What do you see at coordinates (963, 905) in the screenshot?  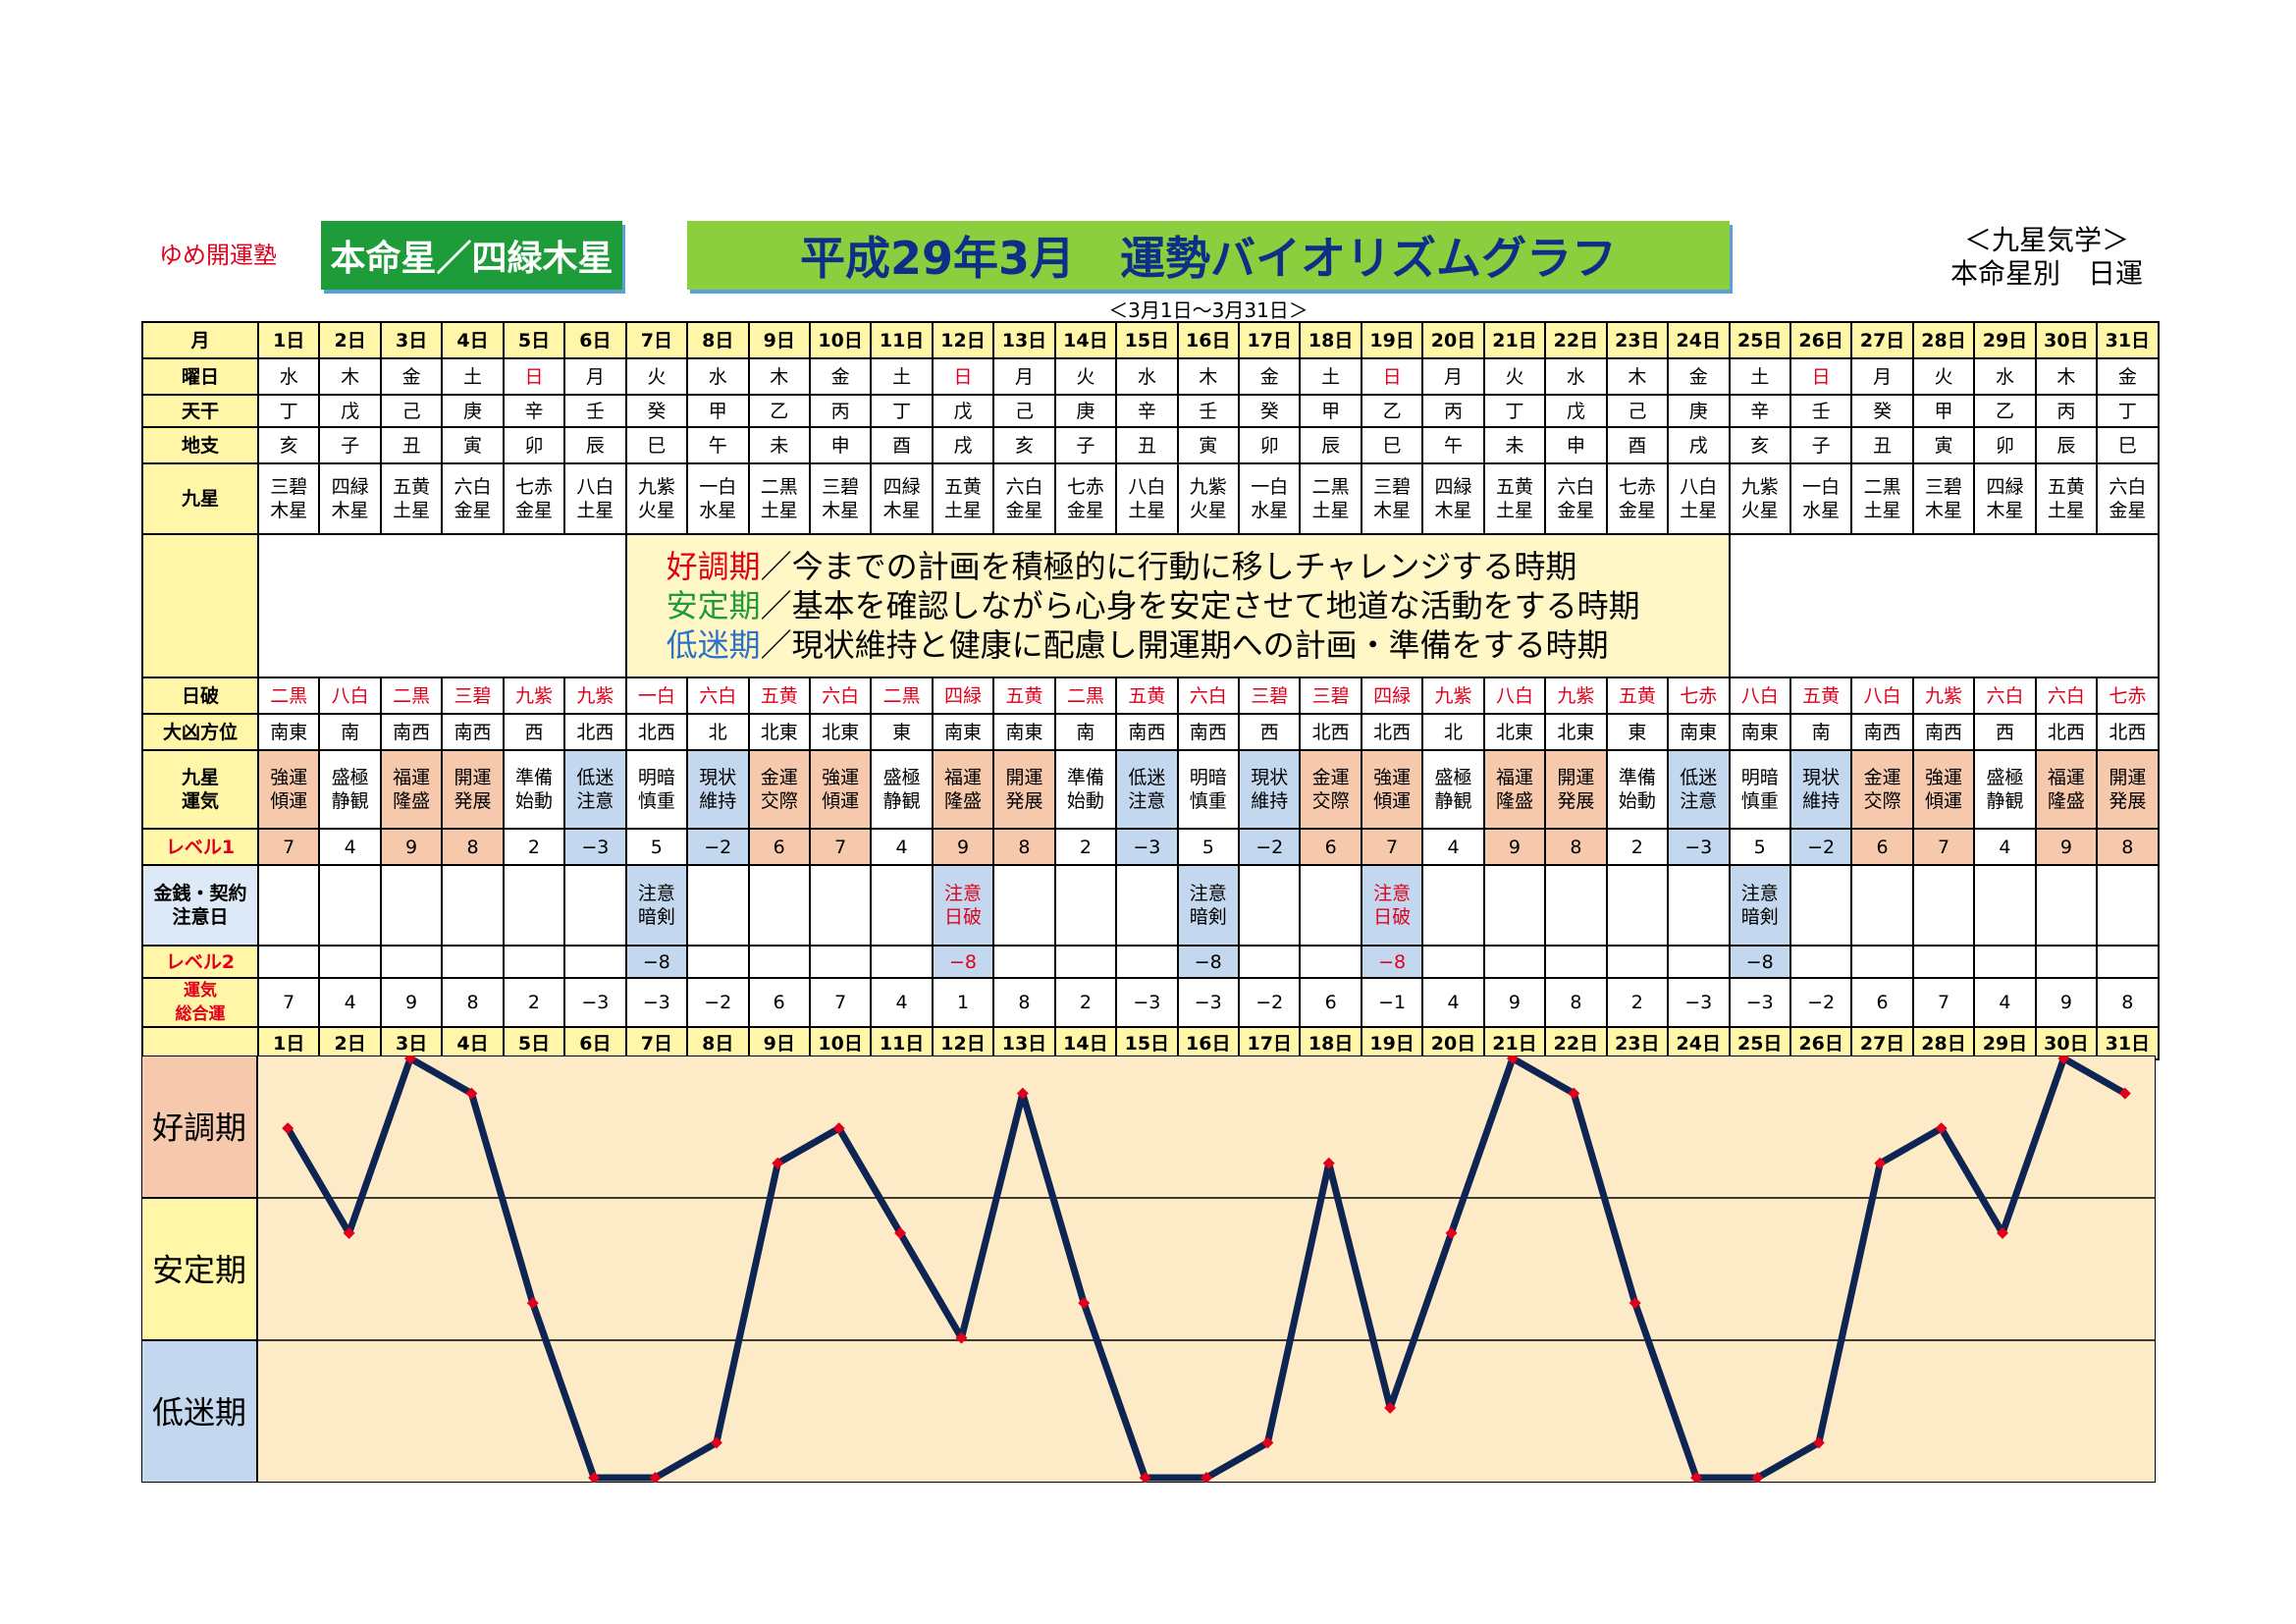 I see `kinsen-cell: 注意 日破` at bounding box center [963, 905].